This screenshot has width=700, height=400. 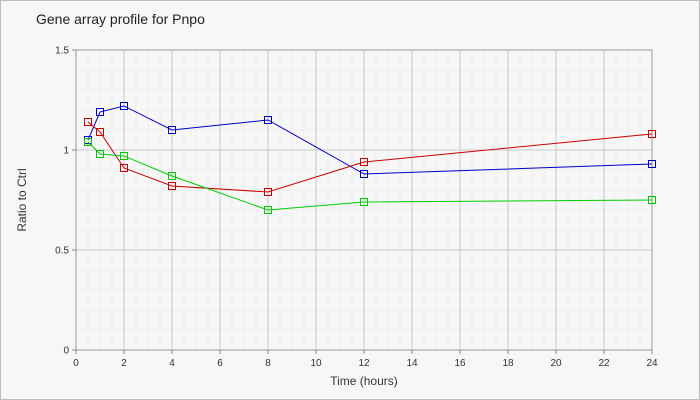 I want to click on y-axis-label: Ratio to Ctrl, so click(x=22, y=199).